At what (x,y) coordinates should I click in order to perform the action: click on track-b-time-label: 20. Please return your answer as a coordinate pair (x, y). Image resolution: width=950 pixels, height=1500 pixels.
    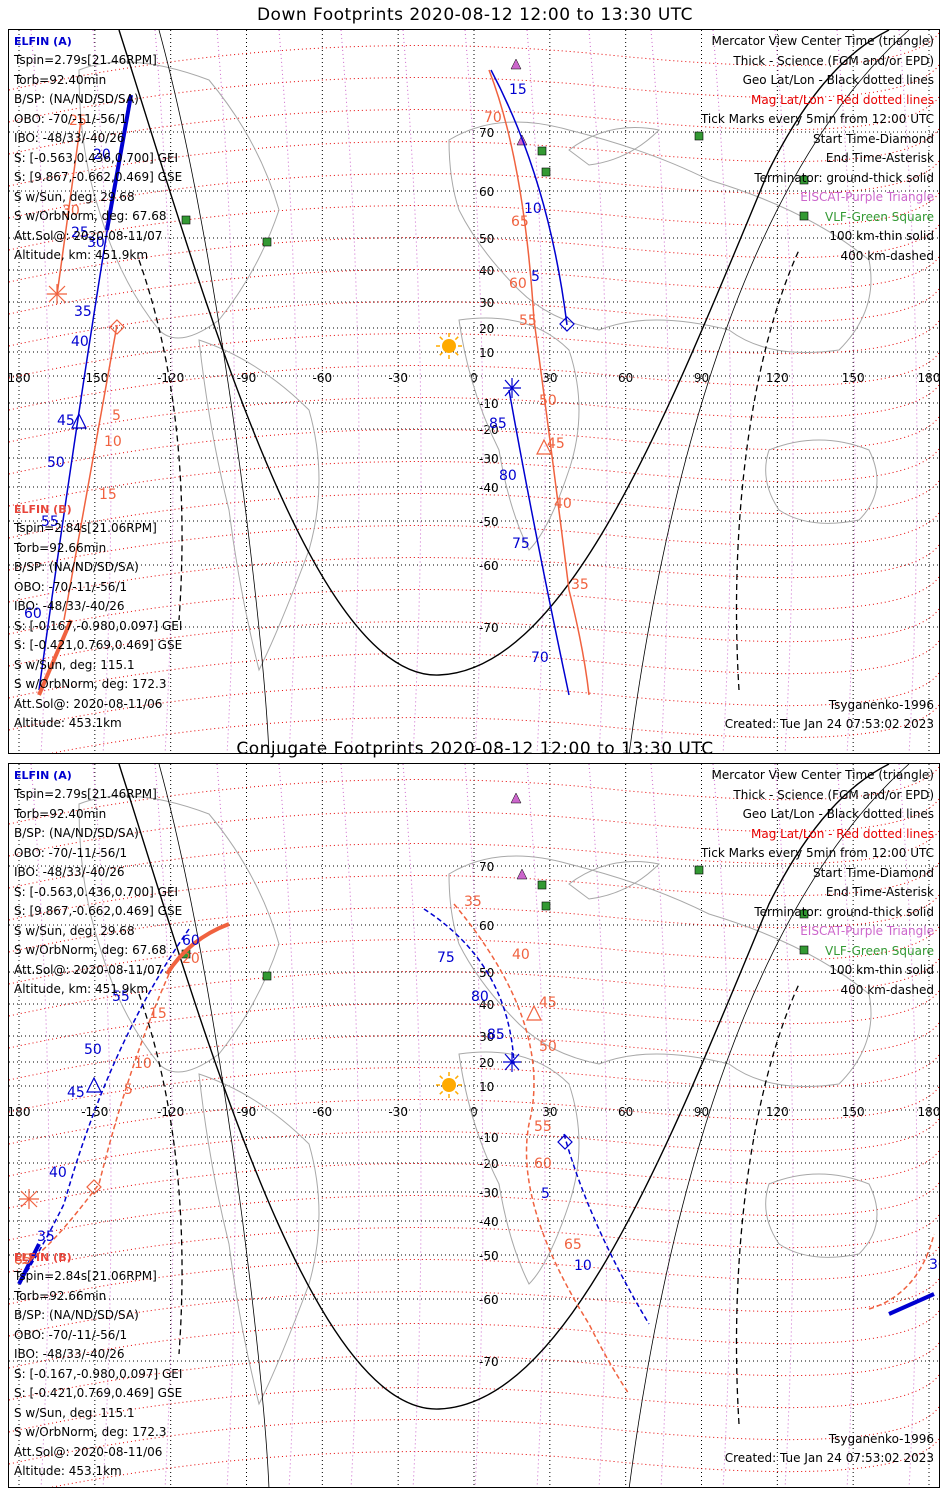
    Looking at the image, I should click on (191, 959).